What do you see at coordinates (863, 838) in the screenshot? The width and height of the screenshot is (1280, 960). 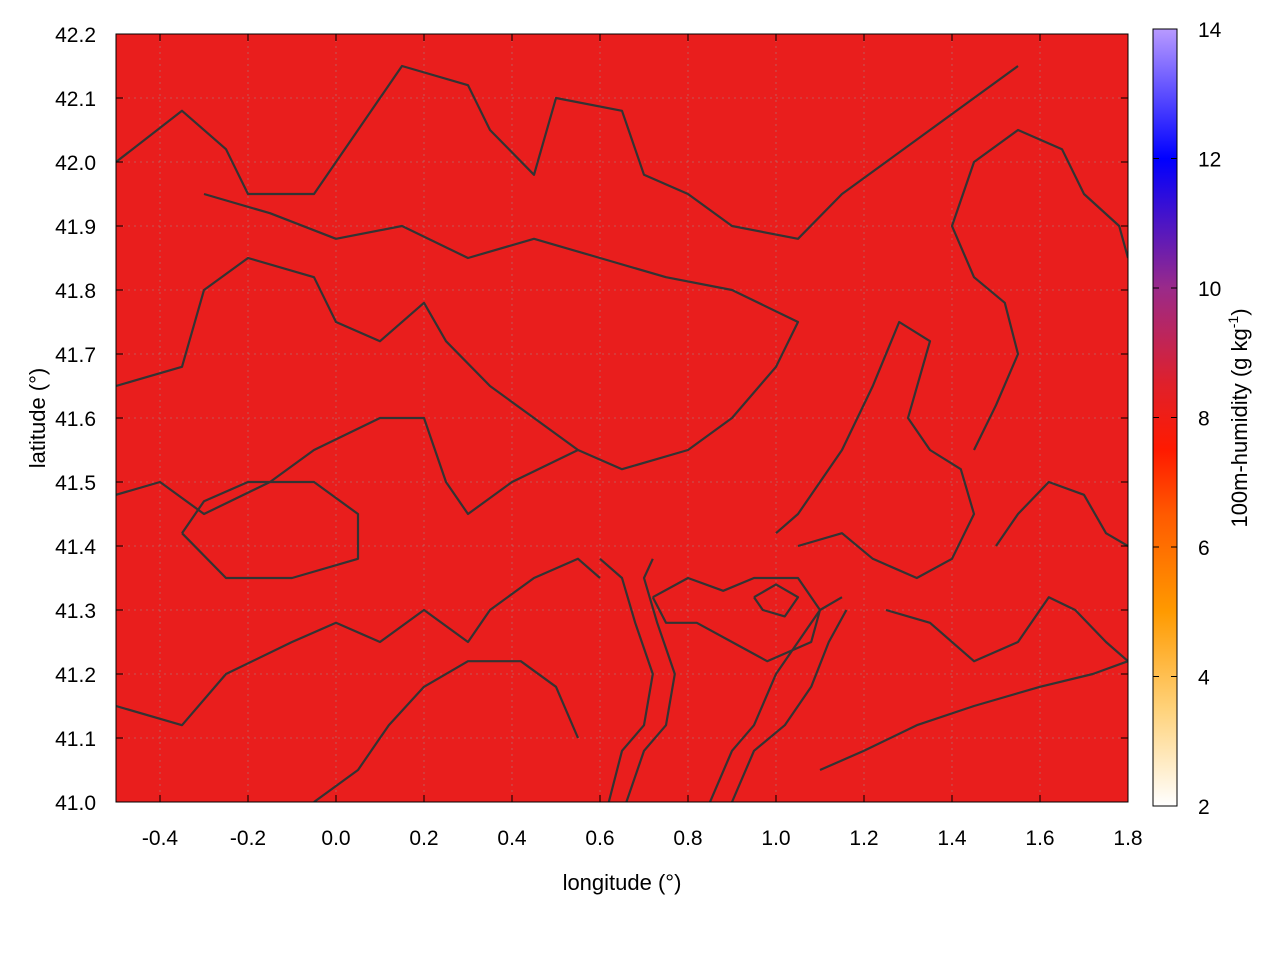 I see `x-tick-label: 1.2` at bounding box center [863, 838].